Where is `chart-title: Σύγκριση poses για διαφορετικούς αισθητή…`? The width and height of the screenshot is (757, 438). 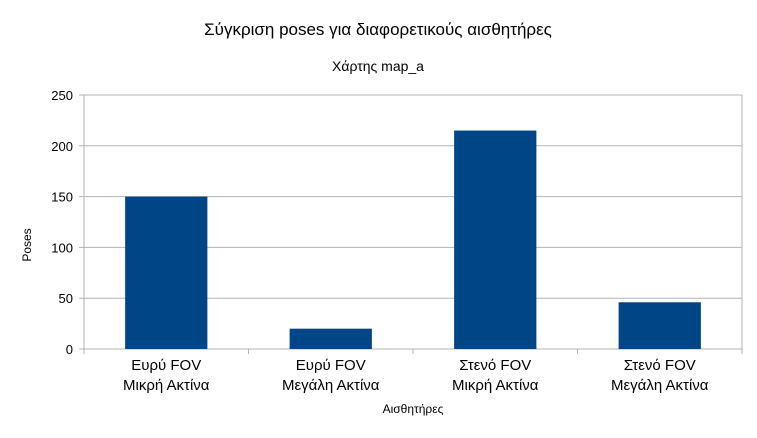
chart-title: Σύγκριση poses για διαφορετικούς αισθητή… is located at coordinates (378, 29).